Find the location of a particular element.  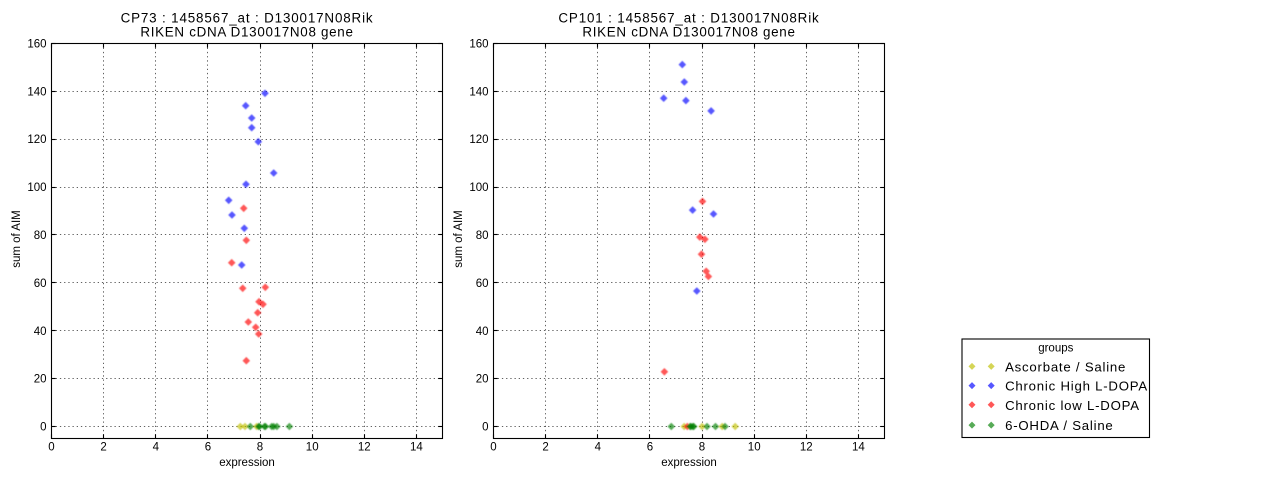

svg-text:CP73 : 1458567_at : D130017N08: CP73 : 1458567_at : D130017N08Rik is located at coordinates (247, 18).